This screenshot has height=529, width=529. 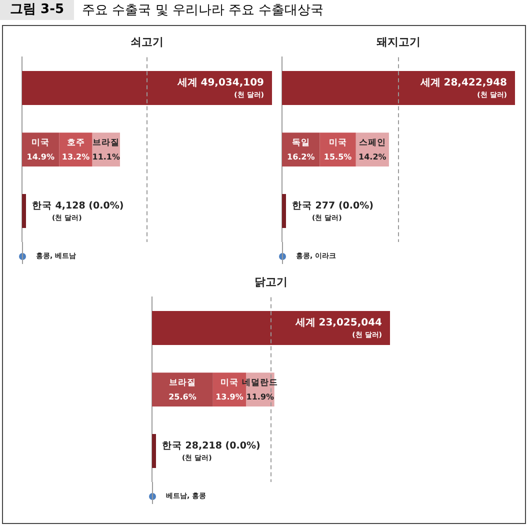 What do you see at coordinates (301, 143) in the screenshot?
I see `series-label: 독일` at bounding box center [301, 143].